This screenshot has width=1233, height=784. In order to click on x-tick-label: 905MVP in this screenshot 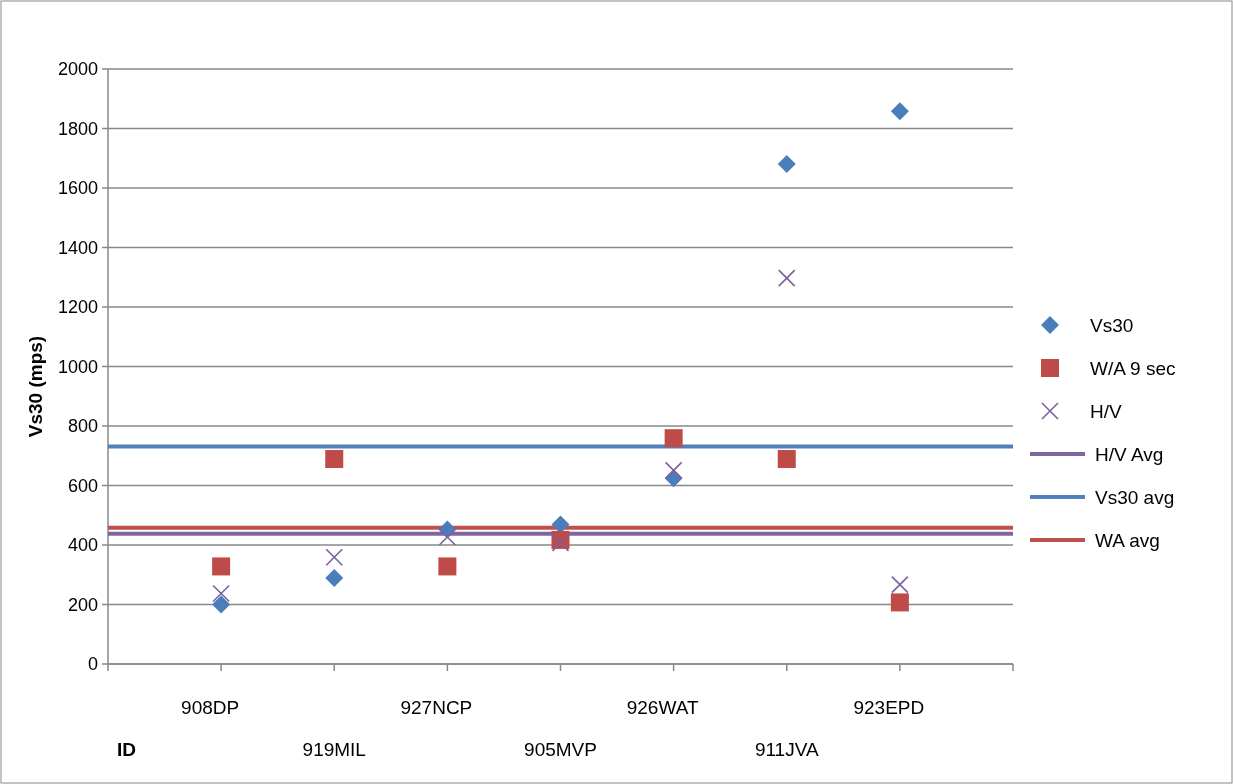, I will do `click(560, 749)`.